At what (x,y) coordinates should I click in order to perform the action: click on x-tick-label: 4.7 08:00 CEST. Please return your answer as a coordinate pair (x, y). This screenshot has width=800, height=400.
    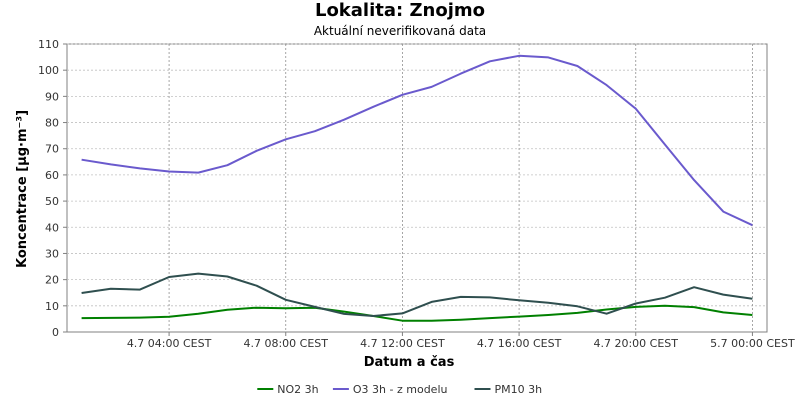
    Looking at the image, I should click on (285, 343).